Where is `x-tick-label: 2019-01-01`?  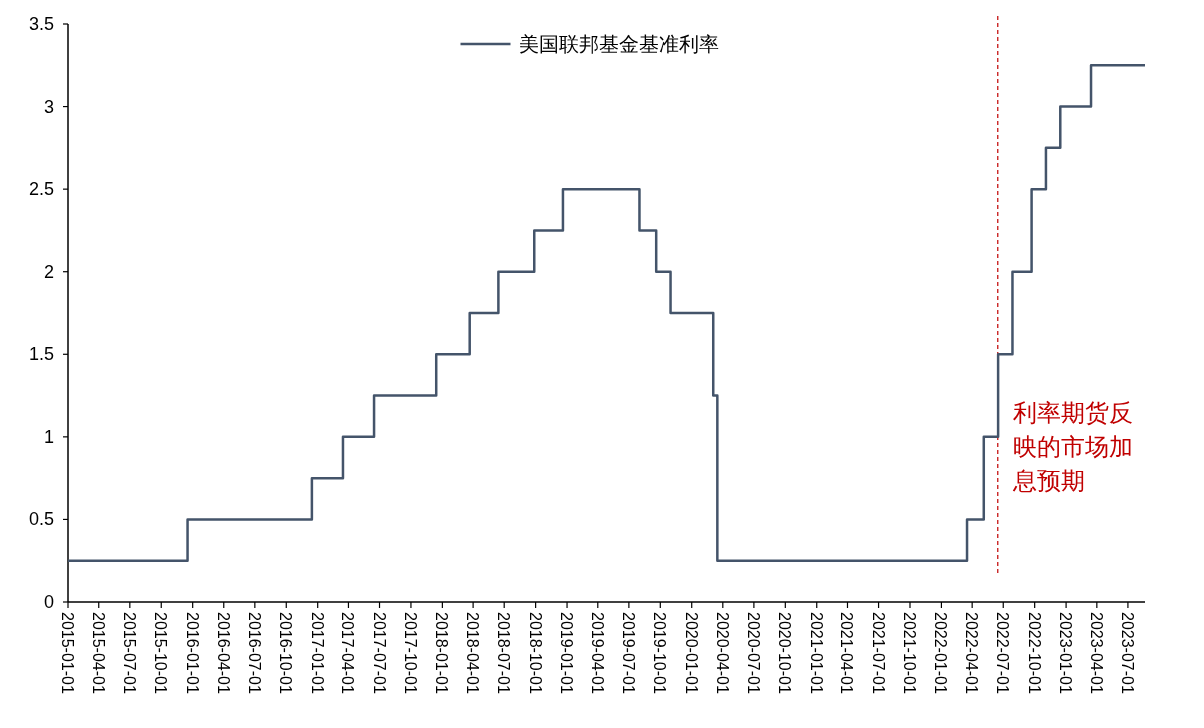
x-tick-label: 2019-01-01 is located at coordinates (567, 653).